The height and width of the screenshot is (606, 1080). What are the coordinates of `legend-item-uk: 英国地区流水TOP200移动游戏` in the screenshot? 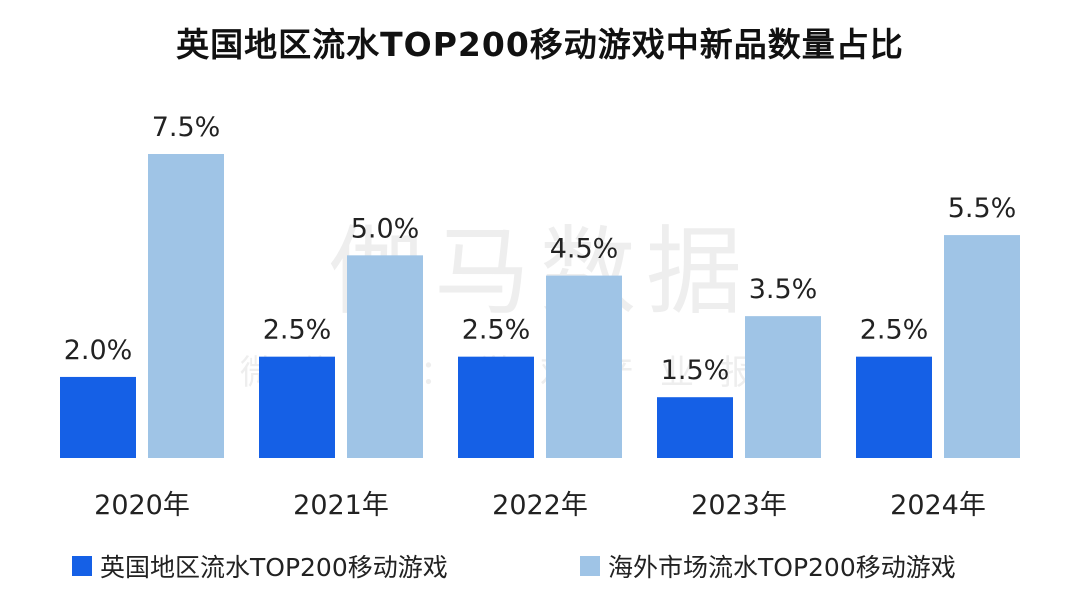 It's located at (260, 566).